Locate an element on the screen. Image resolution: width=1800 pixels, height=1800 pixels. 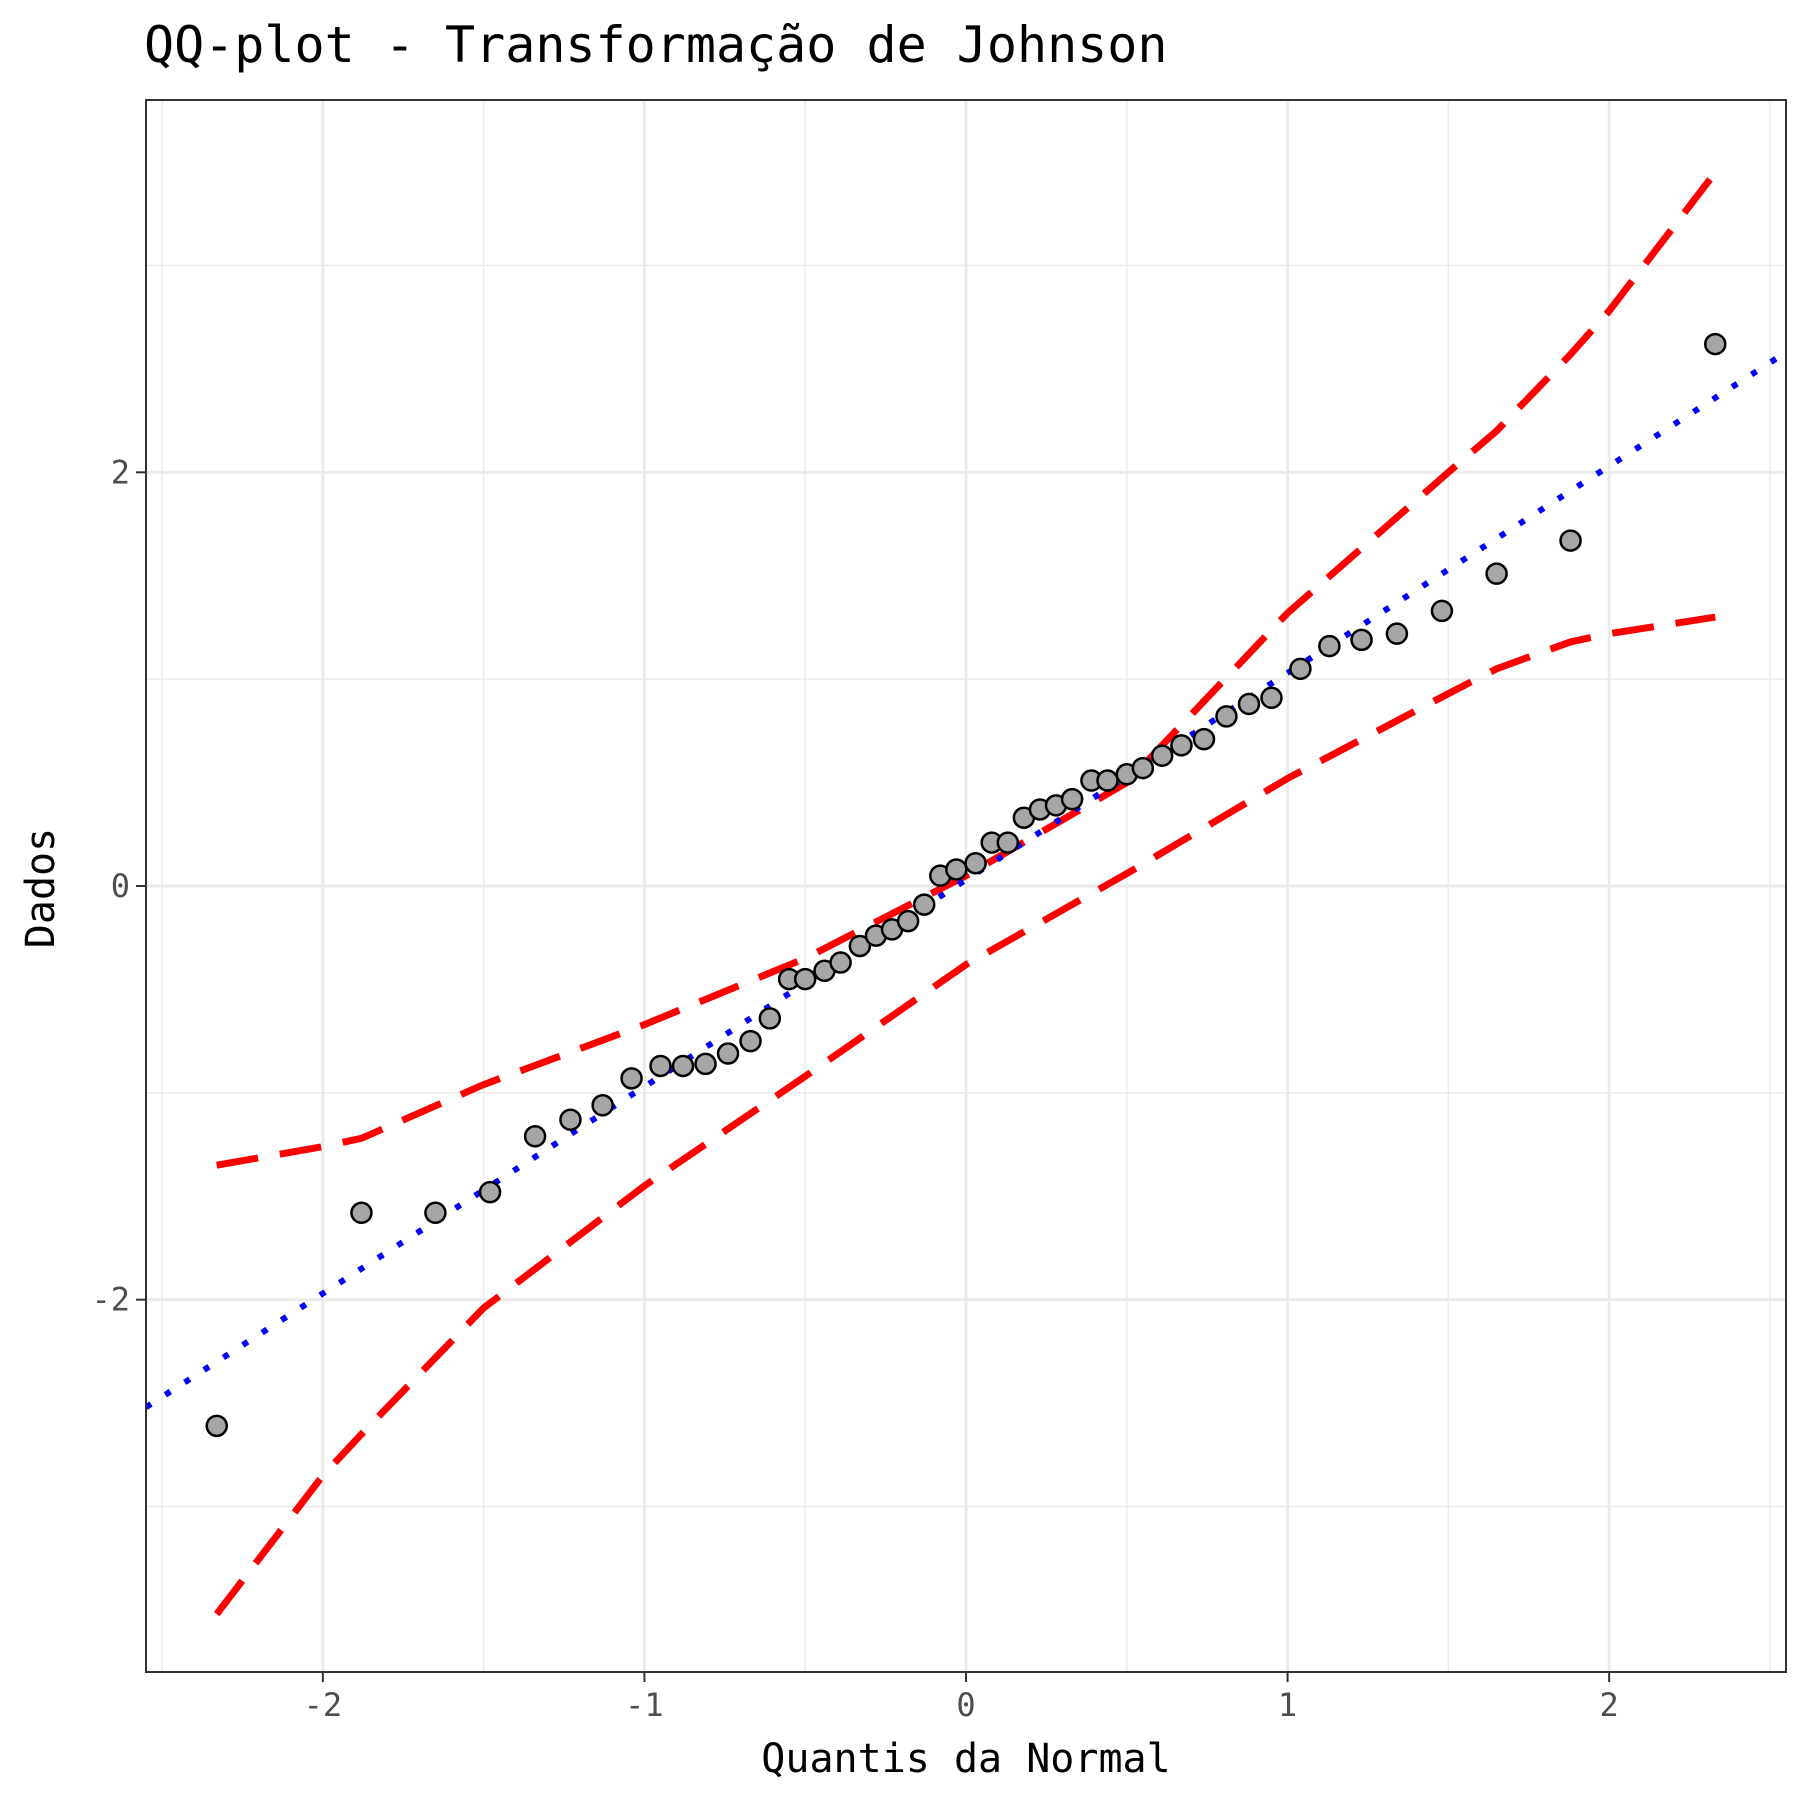
x-tick-label: 0 is located at coordinates (965, 1705).